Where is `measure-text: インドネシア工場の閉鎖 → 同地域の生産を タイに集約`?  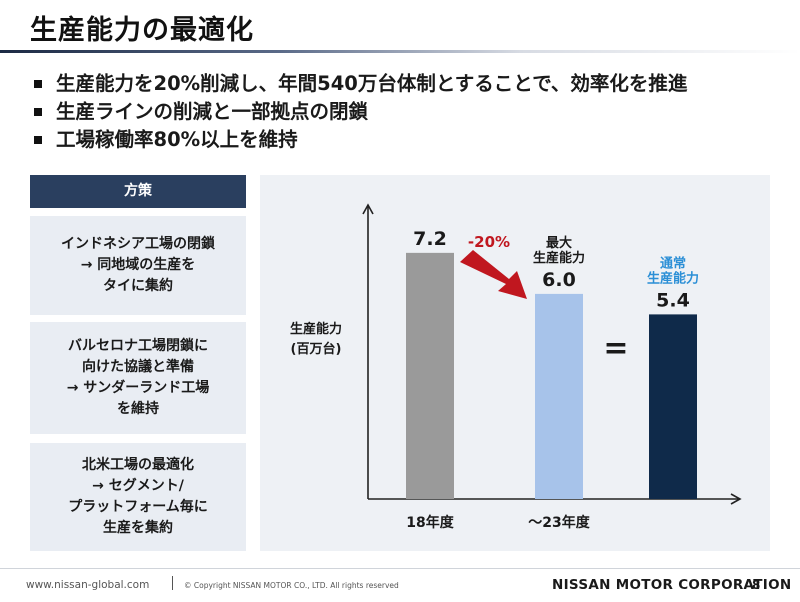 measure-text: インドネシア工場の閉鎖 → 同地域の生産を タイに集約 is located at coordinates (138, 265).